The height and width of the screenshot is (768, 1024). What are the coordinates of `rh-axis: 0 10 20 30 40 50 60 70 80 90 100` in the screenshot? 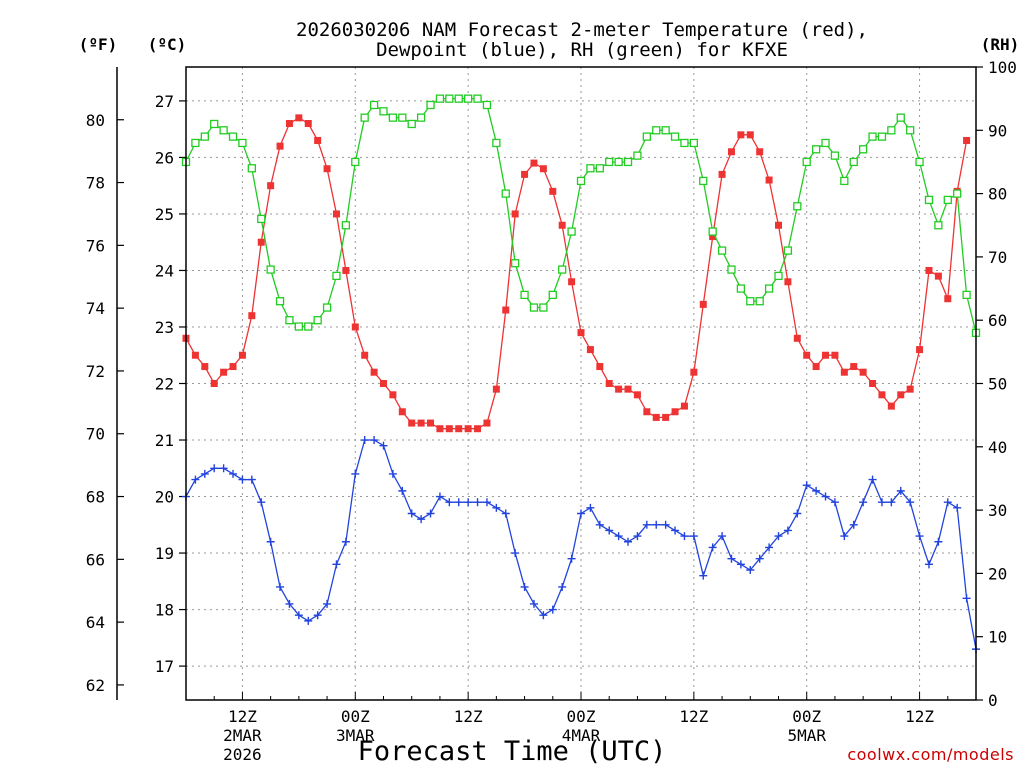 It's located at (996, 384).